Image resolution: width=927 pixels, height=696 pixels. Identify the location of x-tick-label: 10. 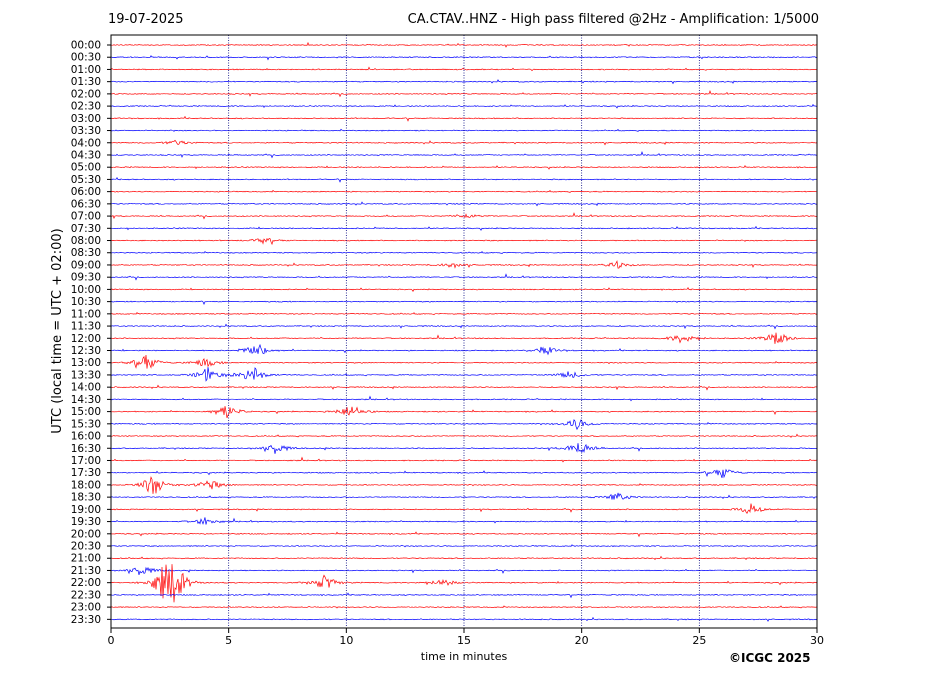
(346, 640).